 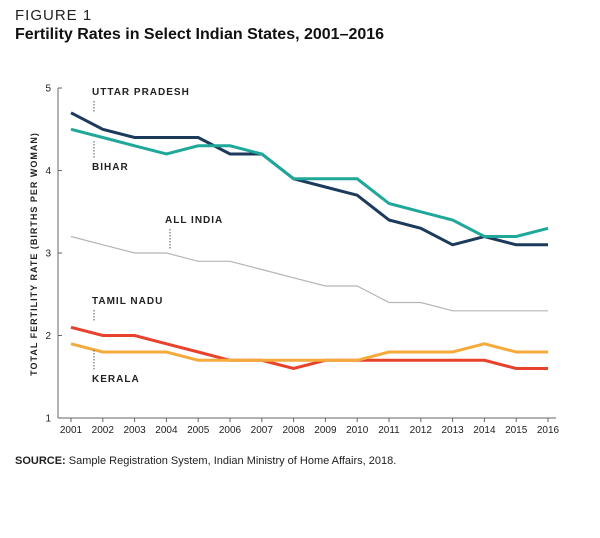 What do you see at coordinates (110, 167) in the screenshot?
I see `series-label-bihar: BIHAR` at bounding box center [110, 167].